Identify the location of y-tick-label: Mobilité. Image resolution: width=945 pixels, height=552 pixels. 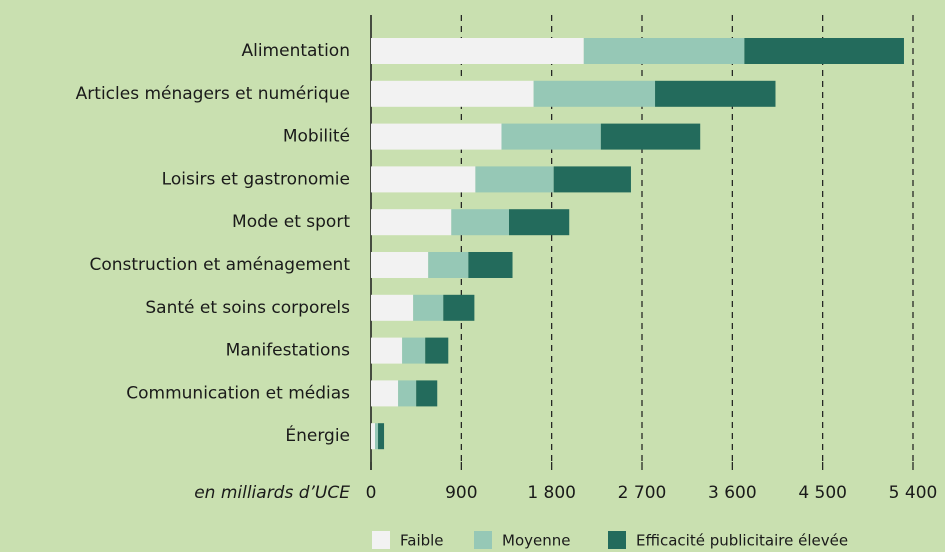
(316, 137).